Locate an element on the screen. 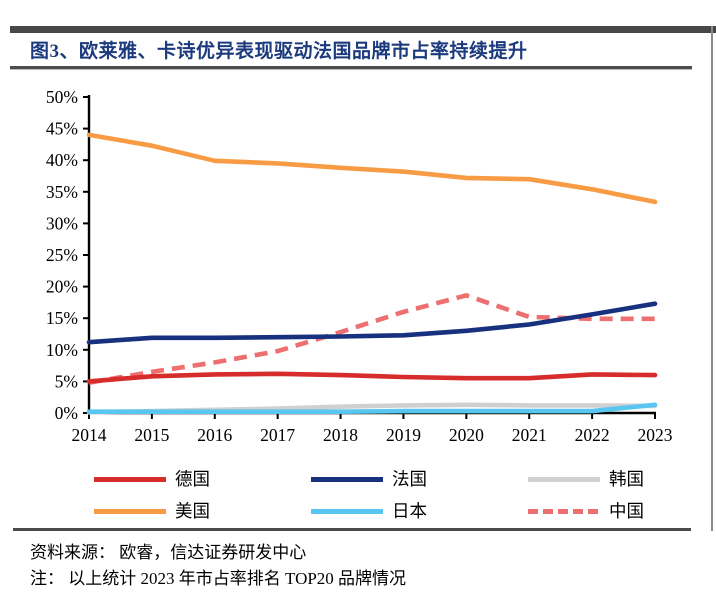  x-tick-label: 2022 is located at coordinates (592, 435).